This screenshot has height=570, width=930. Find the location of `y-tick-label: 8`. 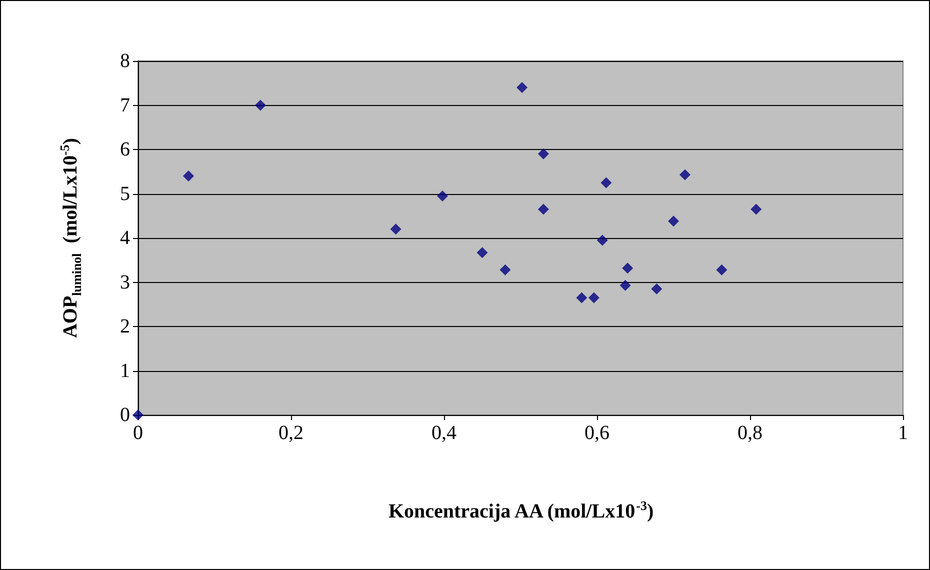

y-tick-label: 8 is located at coordinates (125, 61).